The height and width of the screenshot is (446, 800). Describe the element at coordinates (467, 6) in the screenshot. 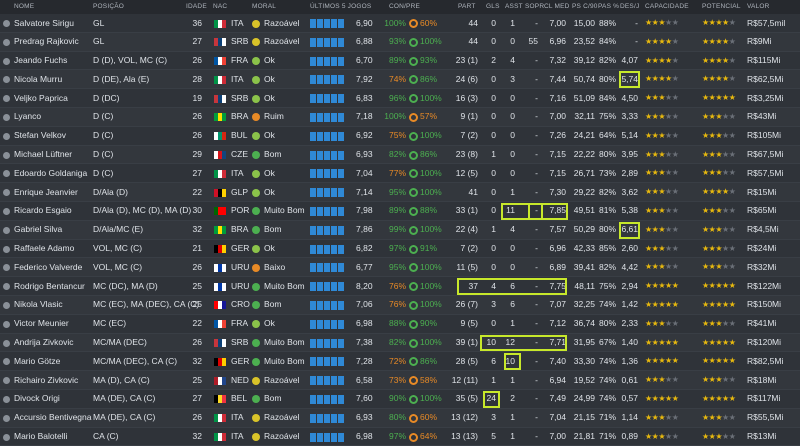

I see `col-part: PART` at that location.